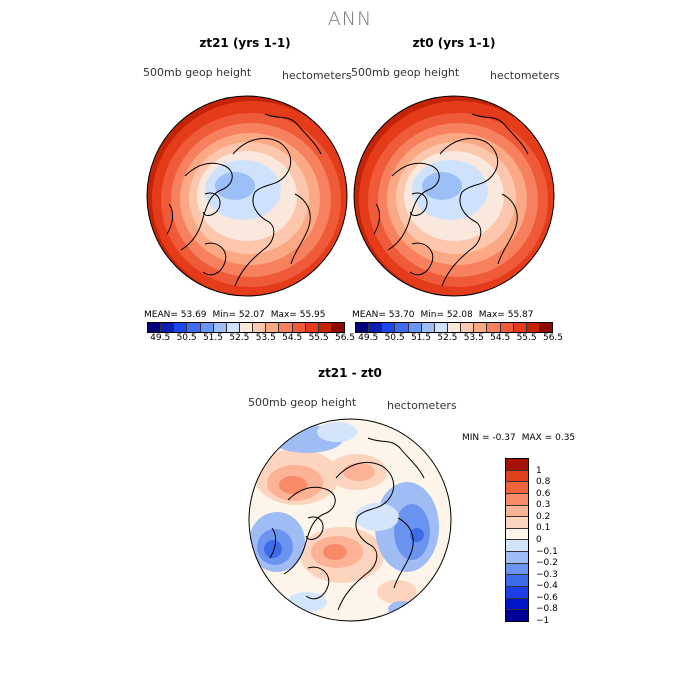 Image resolution: width=700 pixels, height=700 pixels. I want to click on panel-1-units: hectometers, so click(317, 75).